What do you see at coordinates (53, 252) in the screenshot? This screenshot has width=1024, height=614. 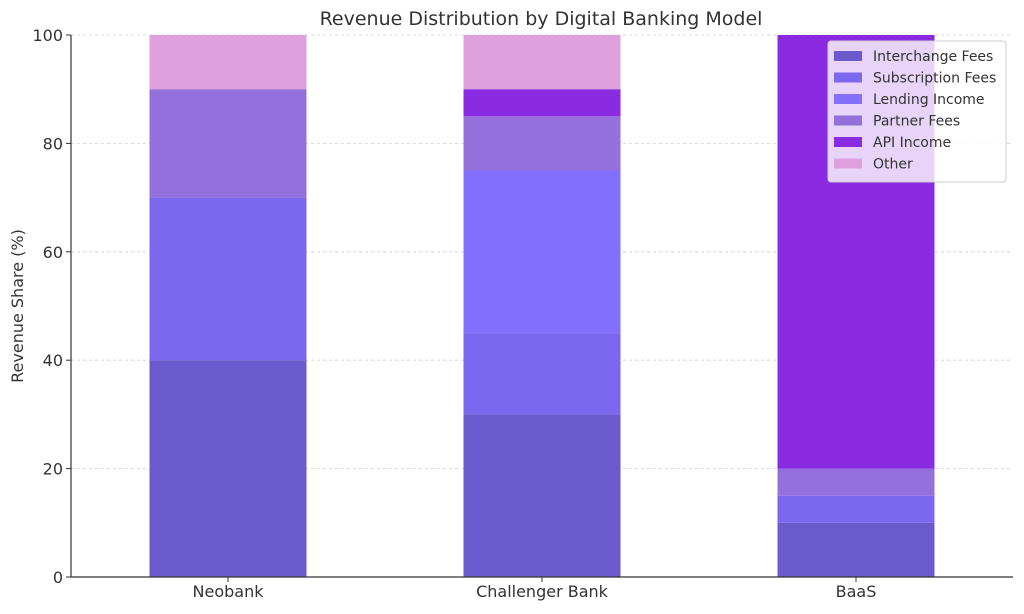 I see `y-tick-label: 60` at bounding box center [53, 252].